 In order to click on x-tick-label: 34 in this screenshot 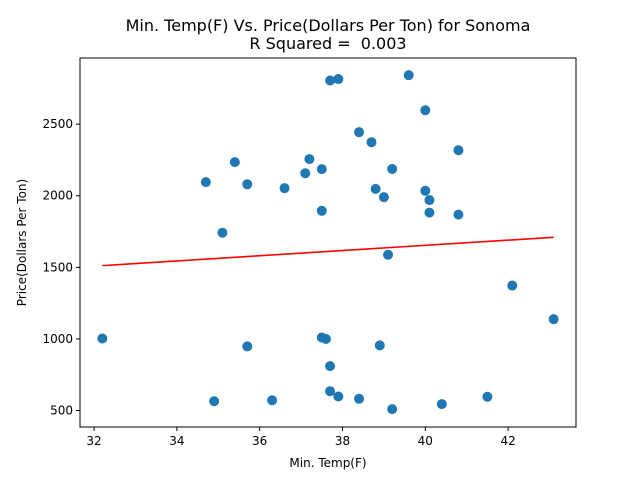, I will do `click(176, 441)`.